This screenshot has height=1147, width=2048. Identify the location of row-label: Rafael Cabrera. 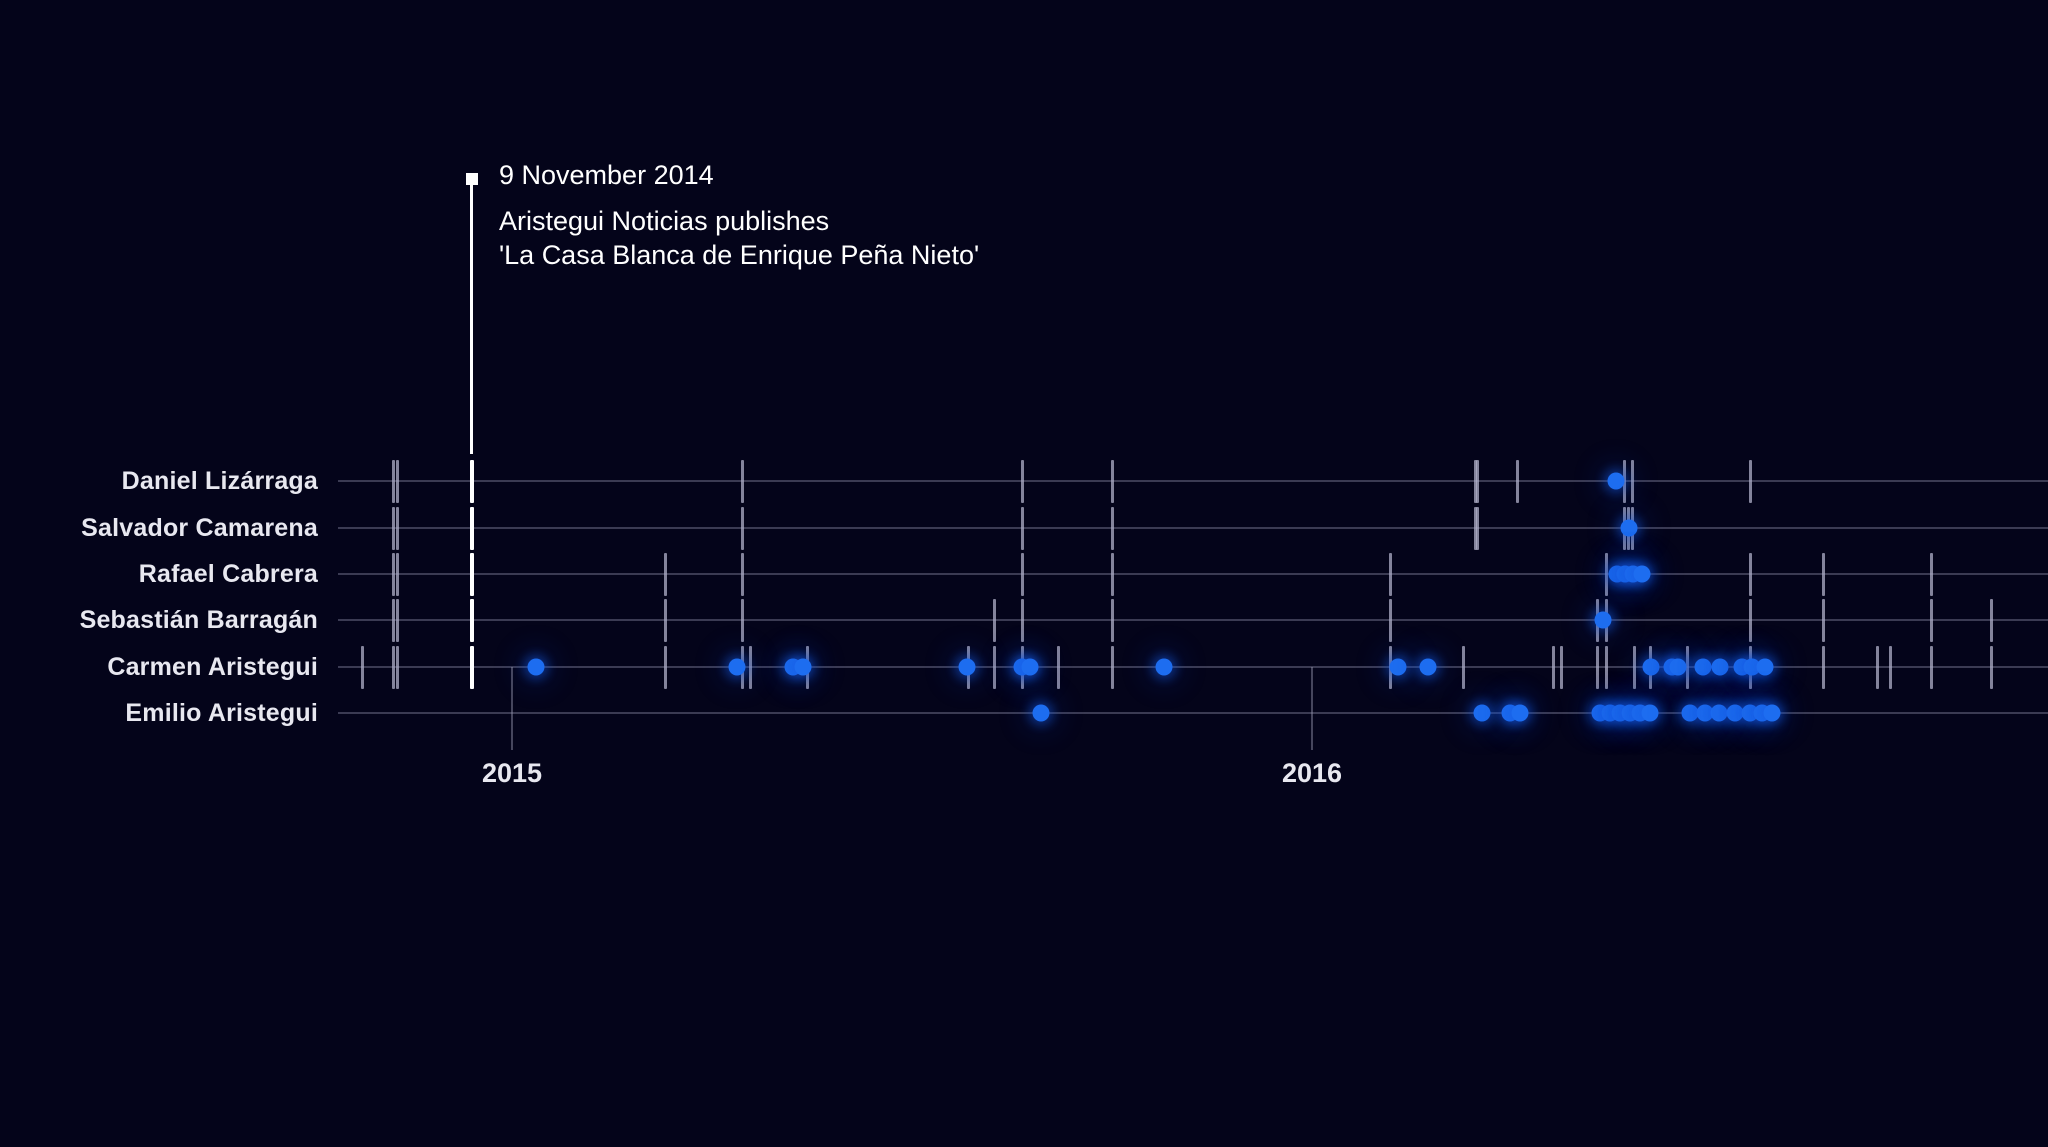
(228, 574).